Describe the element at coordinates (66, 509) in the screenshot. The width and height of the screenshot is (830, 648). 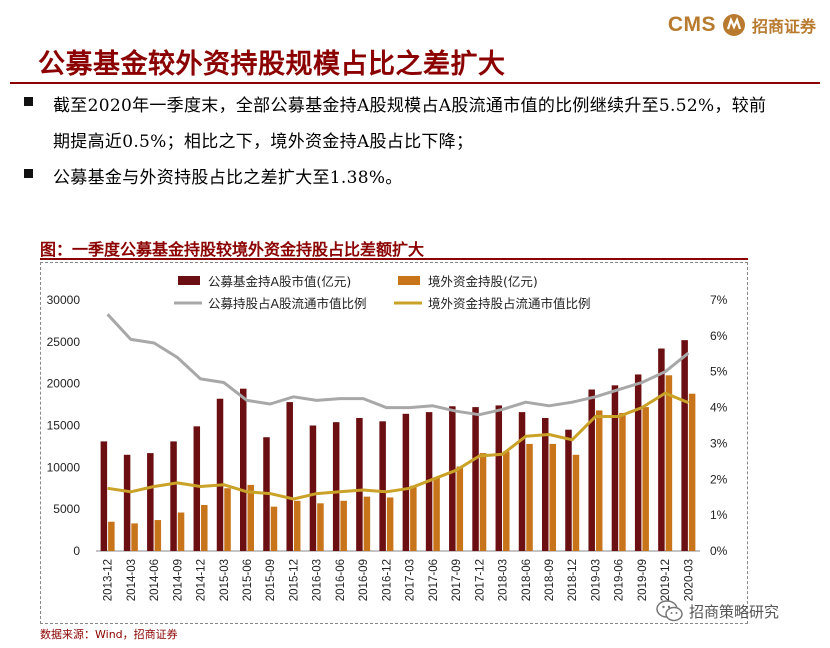
I see `left-axis-tick-label: 5000` at that location.